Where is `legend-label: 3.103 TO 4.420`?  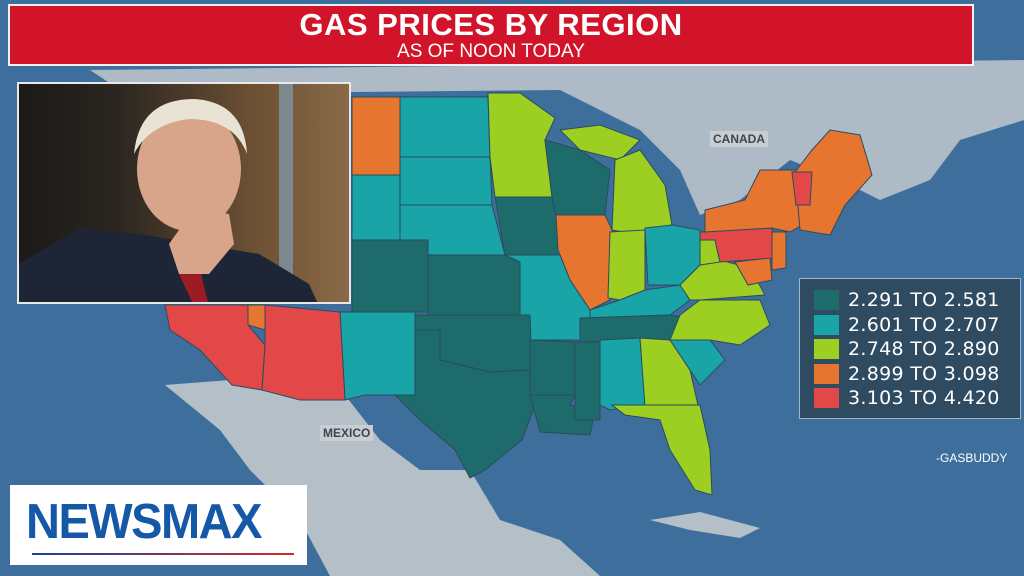
legend-label: 3.103 TO 4.420 is located at coordinates (924, 398).